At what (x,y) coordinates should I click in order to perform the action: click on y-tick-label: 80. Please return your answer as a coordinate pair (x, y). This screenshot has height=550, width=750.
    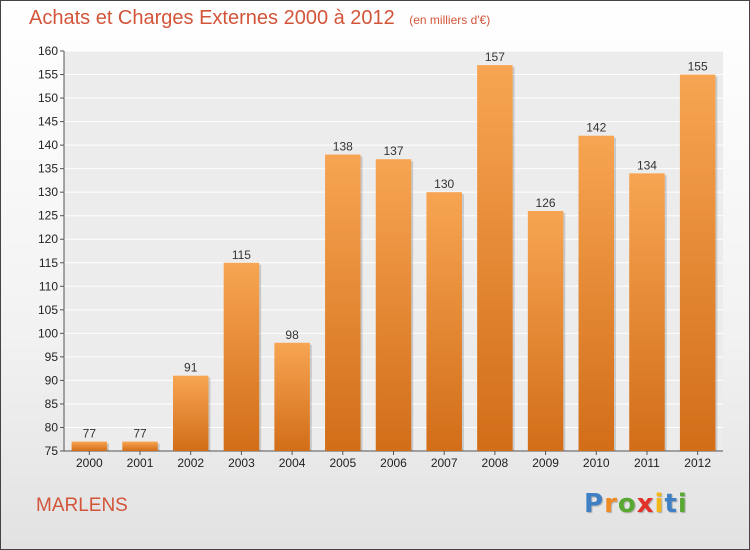
    Looking at the image, I should click on (52, 427).